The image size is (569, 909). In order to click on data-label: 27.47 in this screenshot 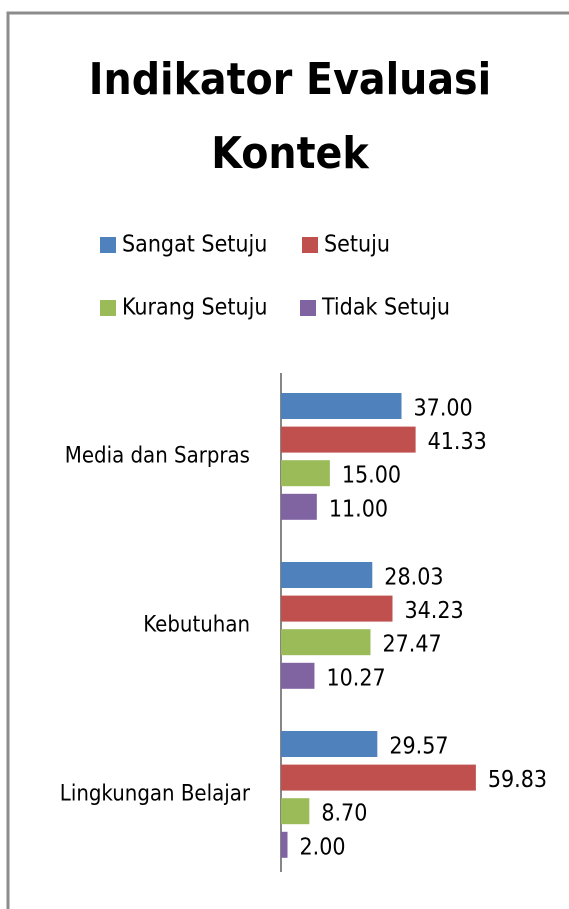, I will do `click(411, 645)`.